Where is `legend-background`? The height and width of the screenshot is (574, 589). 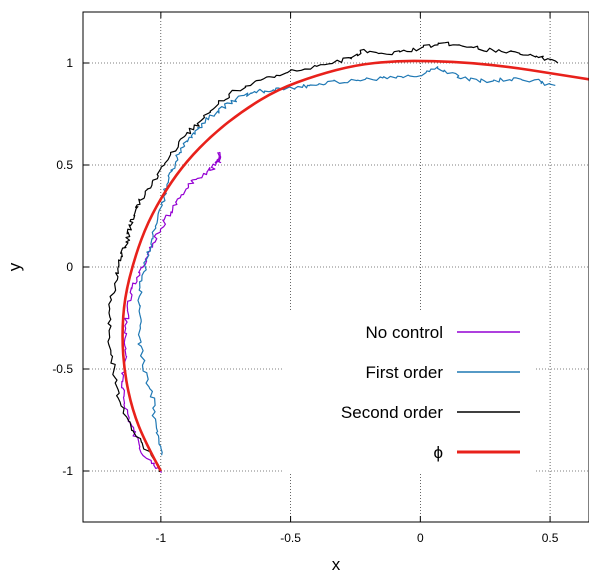
legend-background is located at coordinates (409, 392).